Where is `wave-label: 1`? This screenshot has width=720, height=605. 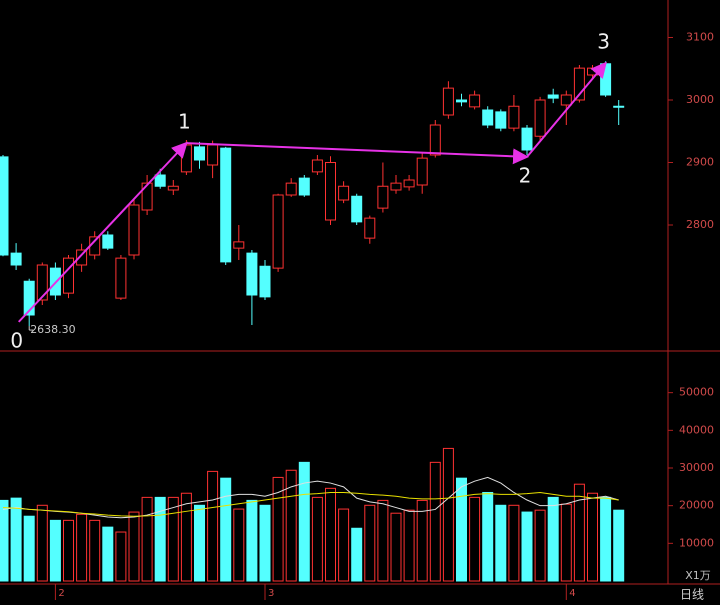 wave-label: 1 is located at coordinates (184, 122).